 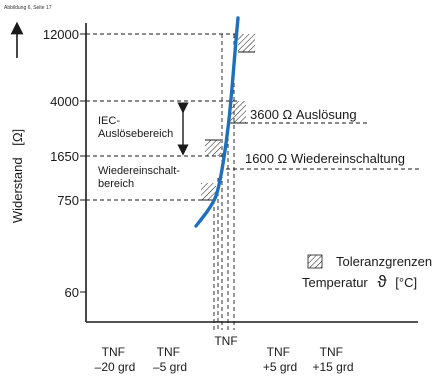 I want to click on reset-zone-label: Wiedereinschalt- bereich, so click(x=140, y=177).